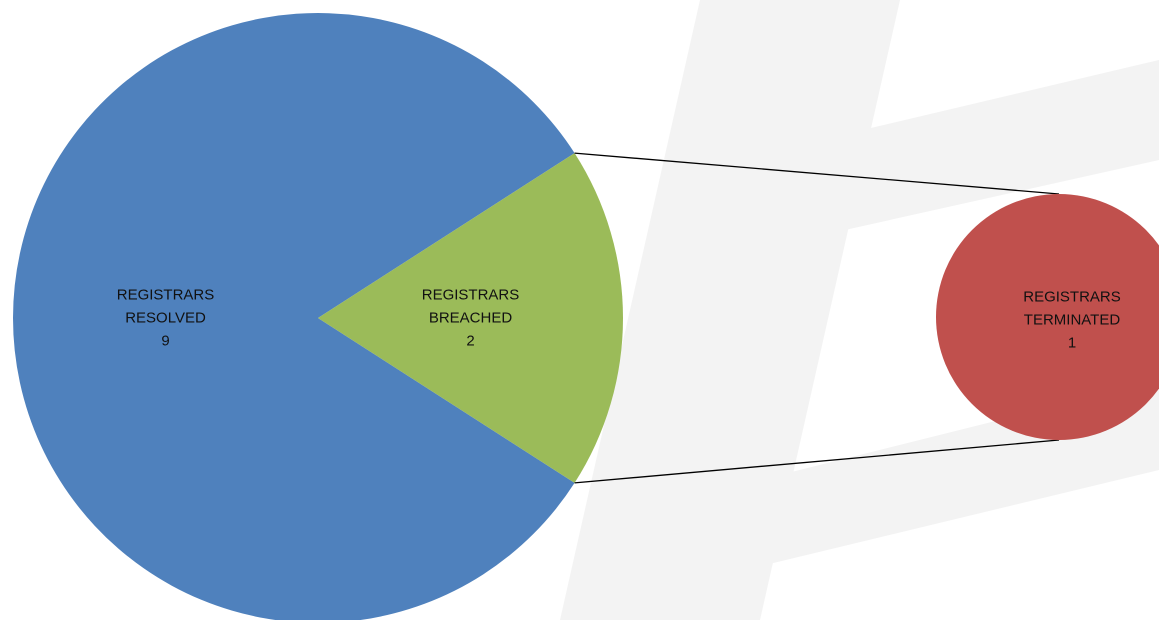  I want to click on label-text: 2, so click(470, 341).